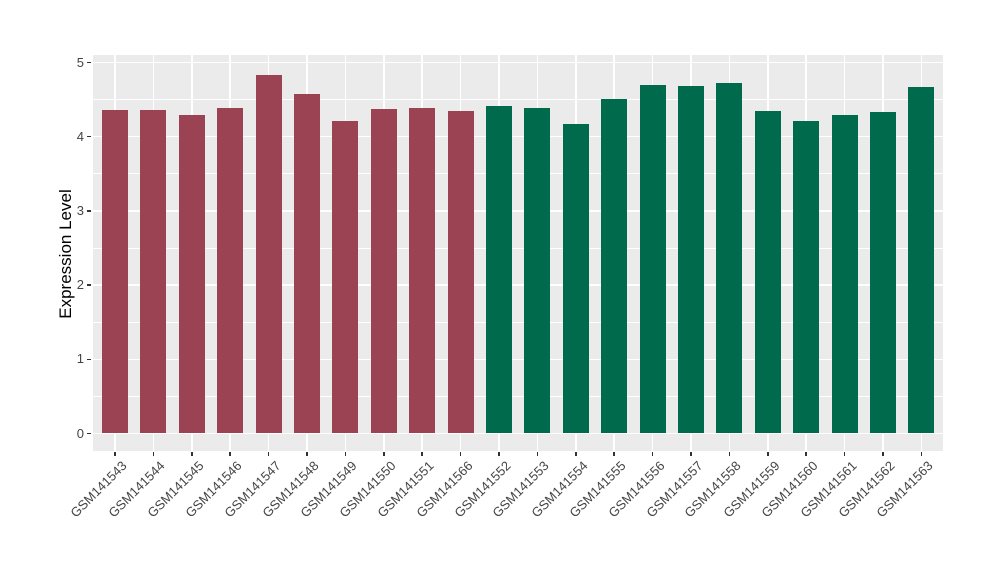 This screenshot has height=580, width=1000. I want to click on bar-GSM141543, so click(115, 271).